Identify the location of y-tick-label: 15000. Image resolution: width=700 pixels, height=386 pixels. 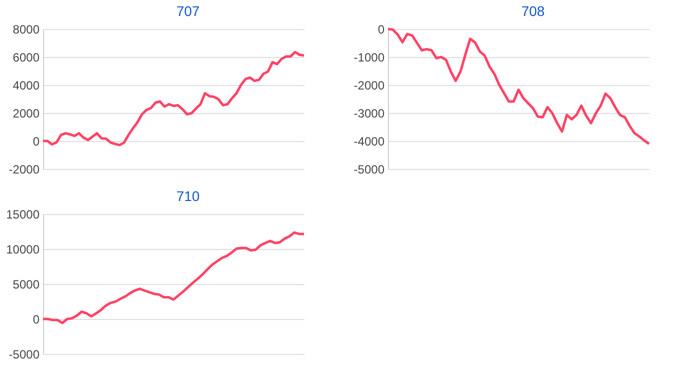
(23, 215).